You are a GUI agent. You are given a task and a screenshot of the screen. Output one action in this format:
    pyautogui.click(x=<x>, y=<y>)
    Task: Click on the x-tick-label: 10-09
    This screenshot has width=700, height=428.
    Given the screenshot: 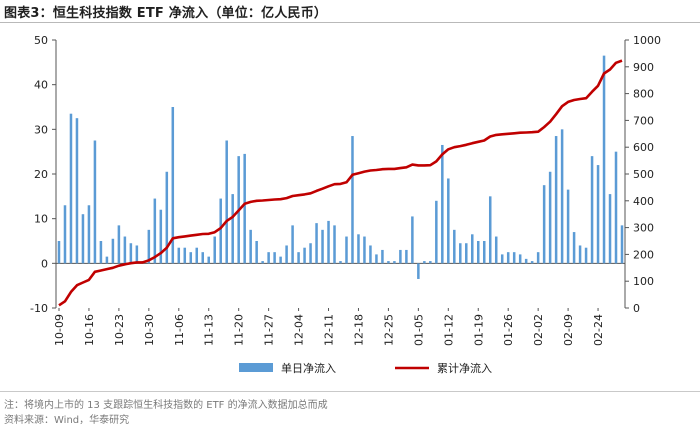 What is the action you would take?
    pyautogui.click(x=59, y=330)
    